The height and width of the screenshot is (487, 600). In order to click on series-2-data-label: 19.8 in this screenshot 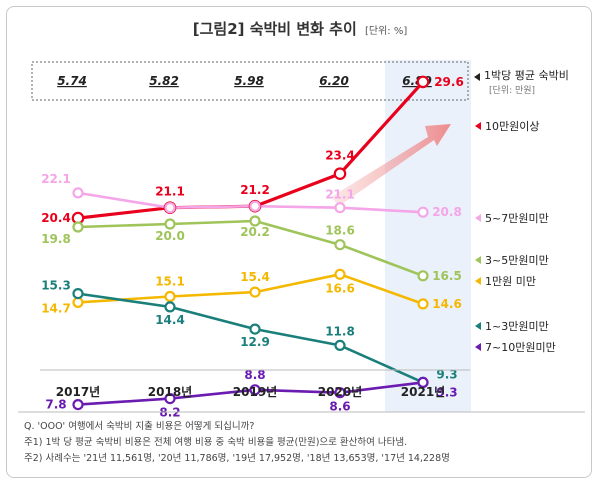, I will do `click(56, 239)`.